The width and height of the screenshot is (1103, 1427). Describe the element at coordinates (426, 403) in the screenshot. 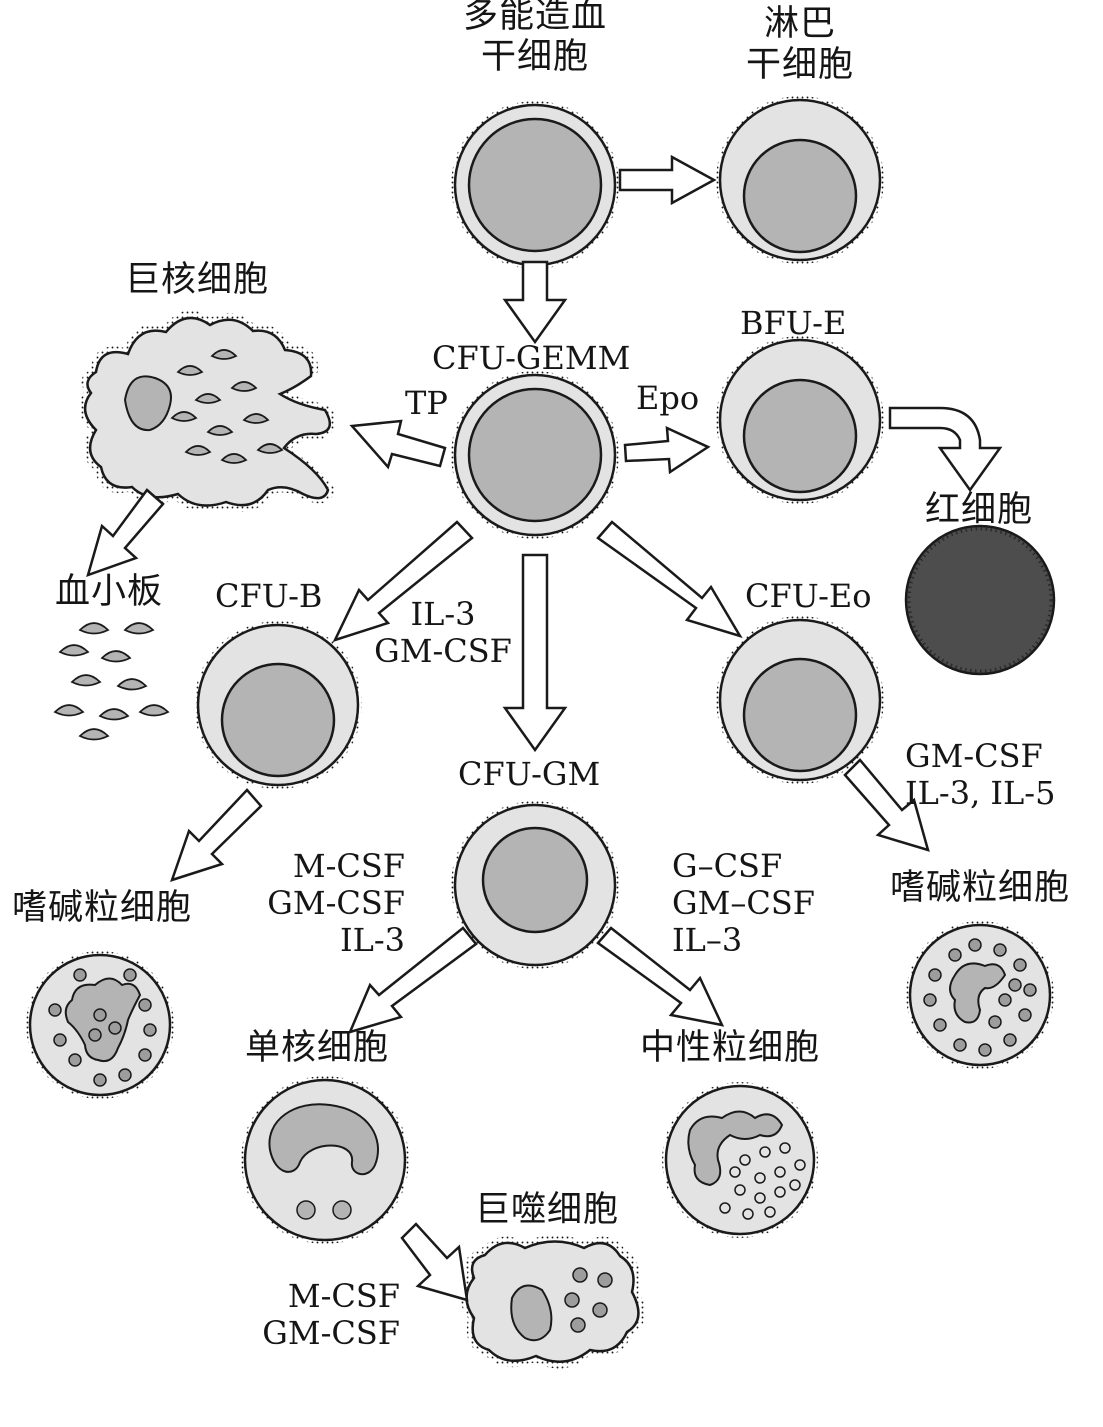

I see `tp-label: TP` at that location.